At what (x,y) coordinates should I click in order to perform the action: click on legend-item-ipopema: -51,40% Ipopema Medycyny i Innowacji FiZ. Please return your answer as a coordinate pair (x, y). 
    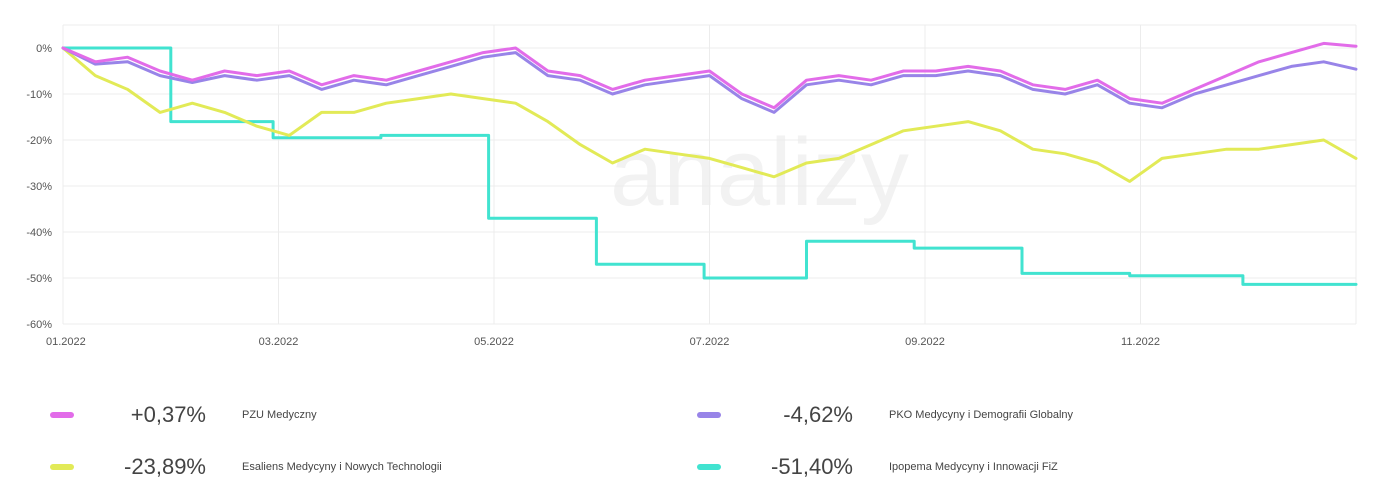
    Looking at the image, I should click on (997, 467).